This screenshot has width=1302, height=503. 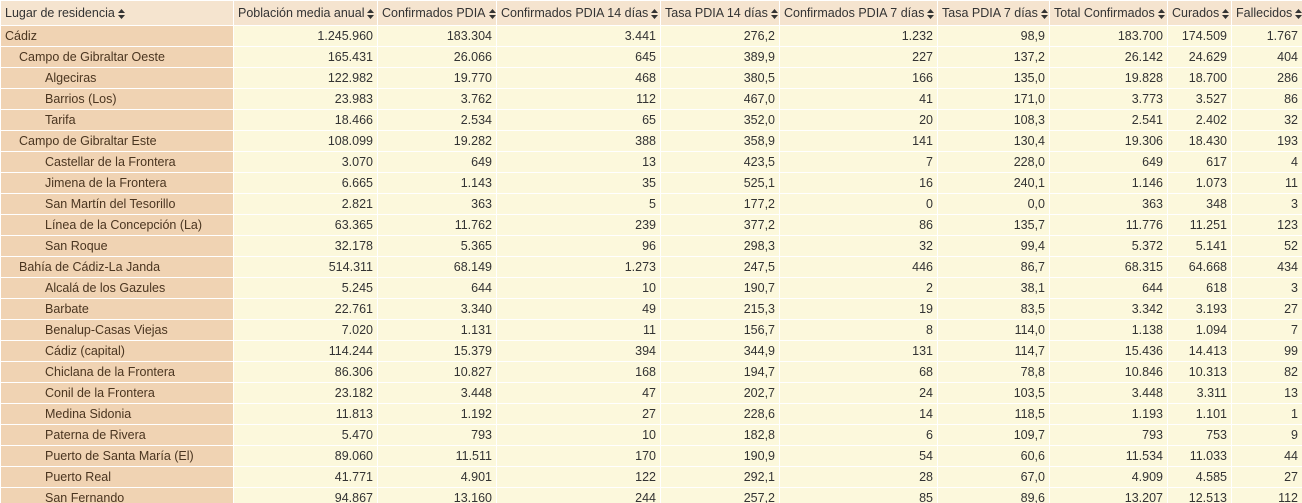 What do you see at coordinates (990, 13) in the screenshot?
I see `column-label: Tasa PDIA 7 días` at bounding box center [990, 13].